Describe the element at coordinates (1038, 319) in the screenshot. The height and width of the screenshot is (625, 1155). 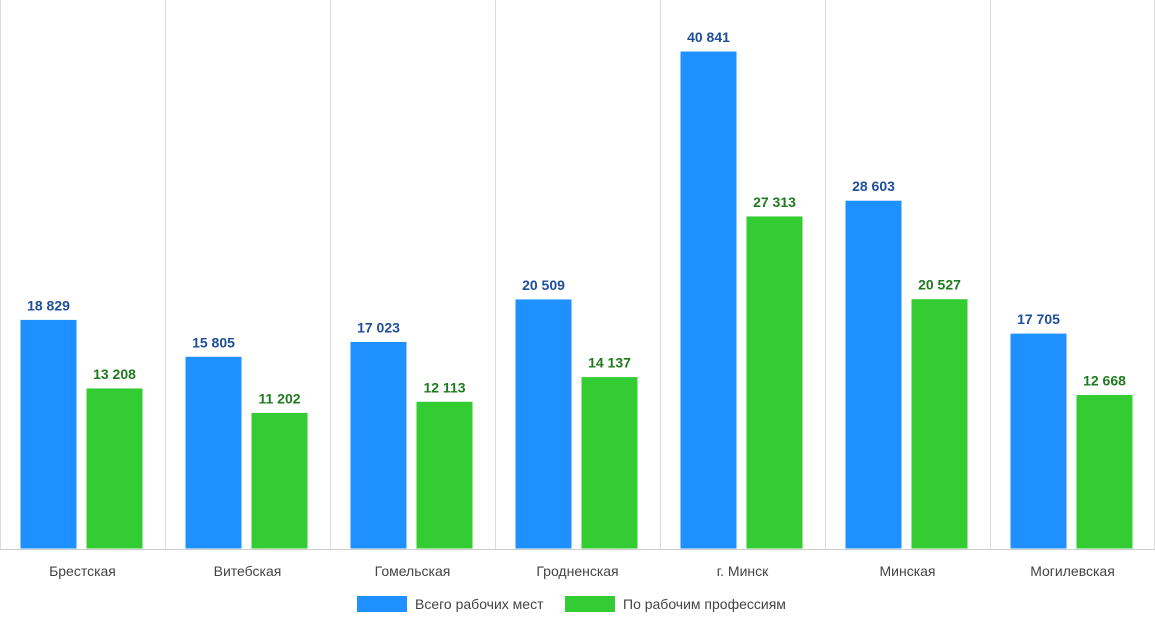
I see `data-label: 17 705` at that location.